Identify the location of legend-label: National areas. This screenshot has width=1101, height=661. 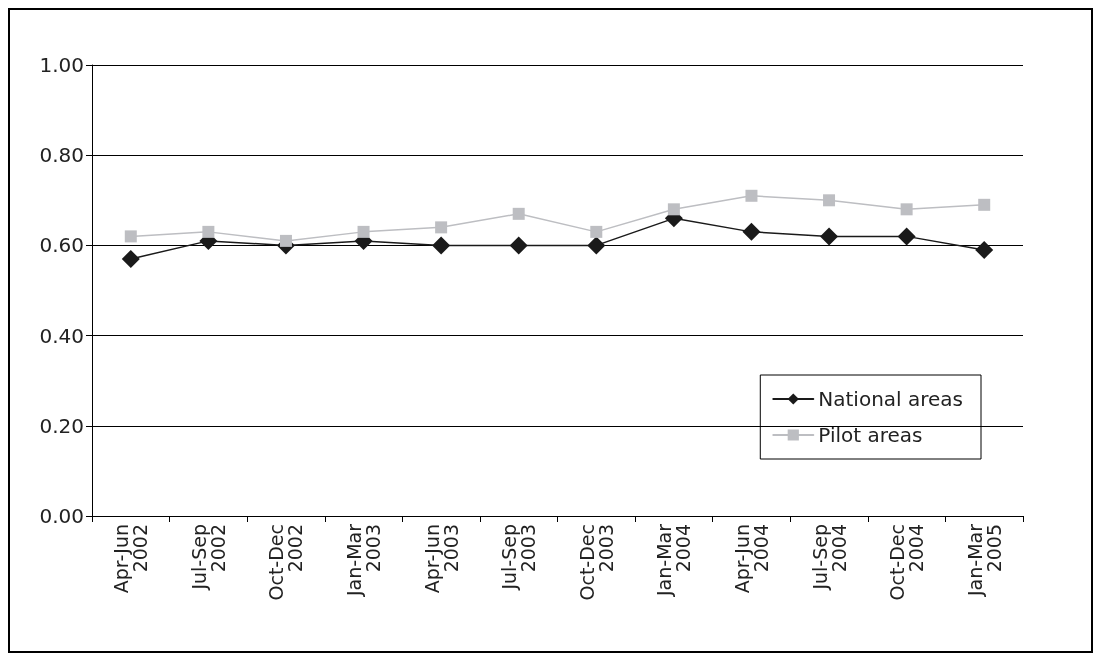
(890, 399).